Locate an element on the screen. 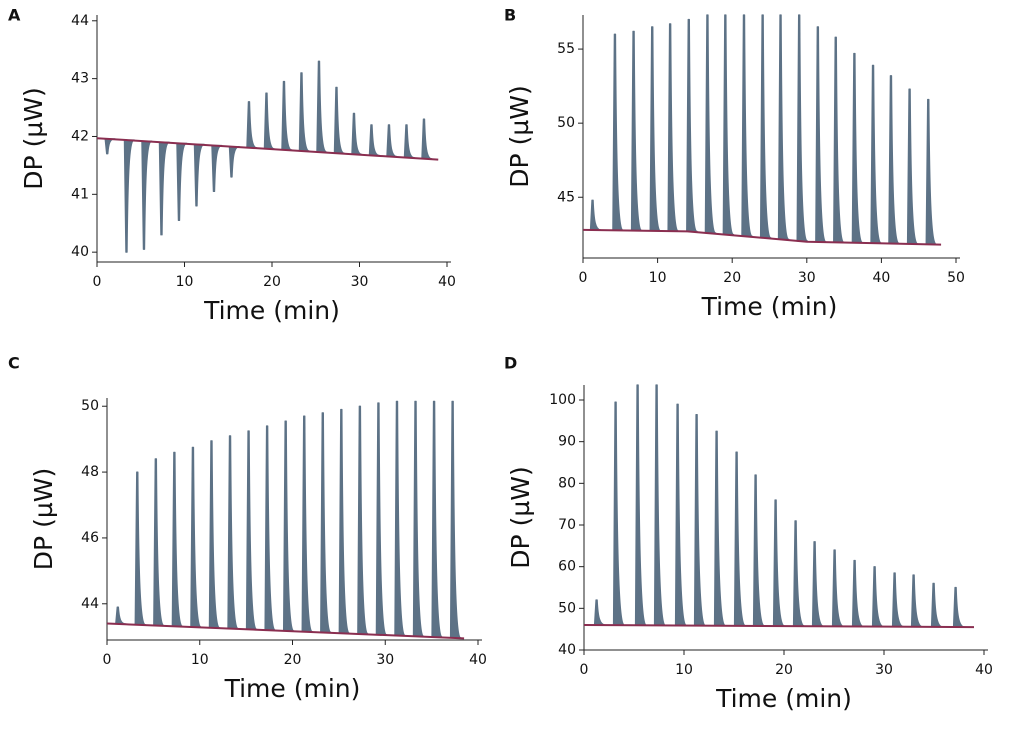 The height and width of the screenshot is (743, 1013). y-tick-label: 90 is located at coordinates (567, 442).